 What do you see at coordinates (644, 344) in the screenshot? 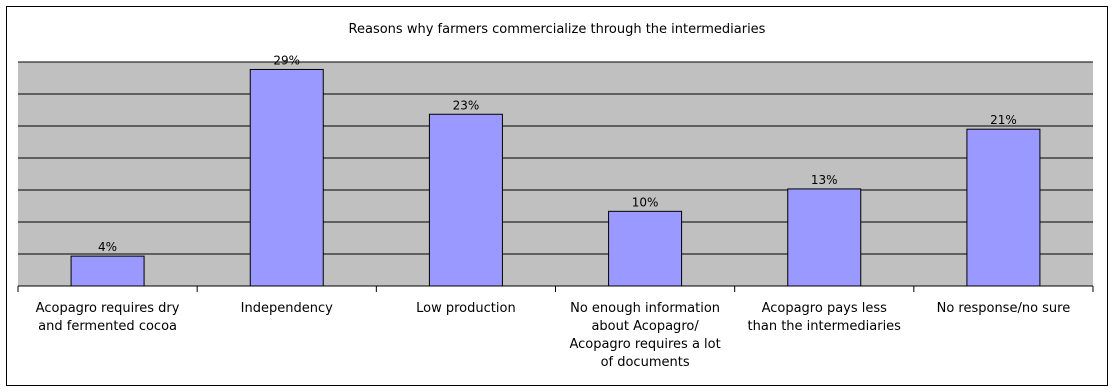
I see `category-label: Acopagro requires a lot` at bounding box center [644, 344].